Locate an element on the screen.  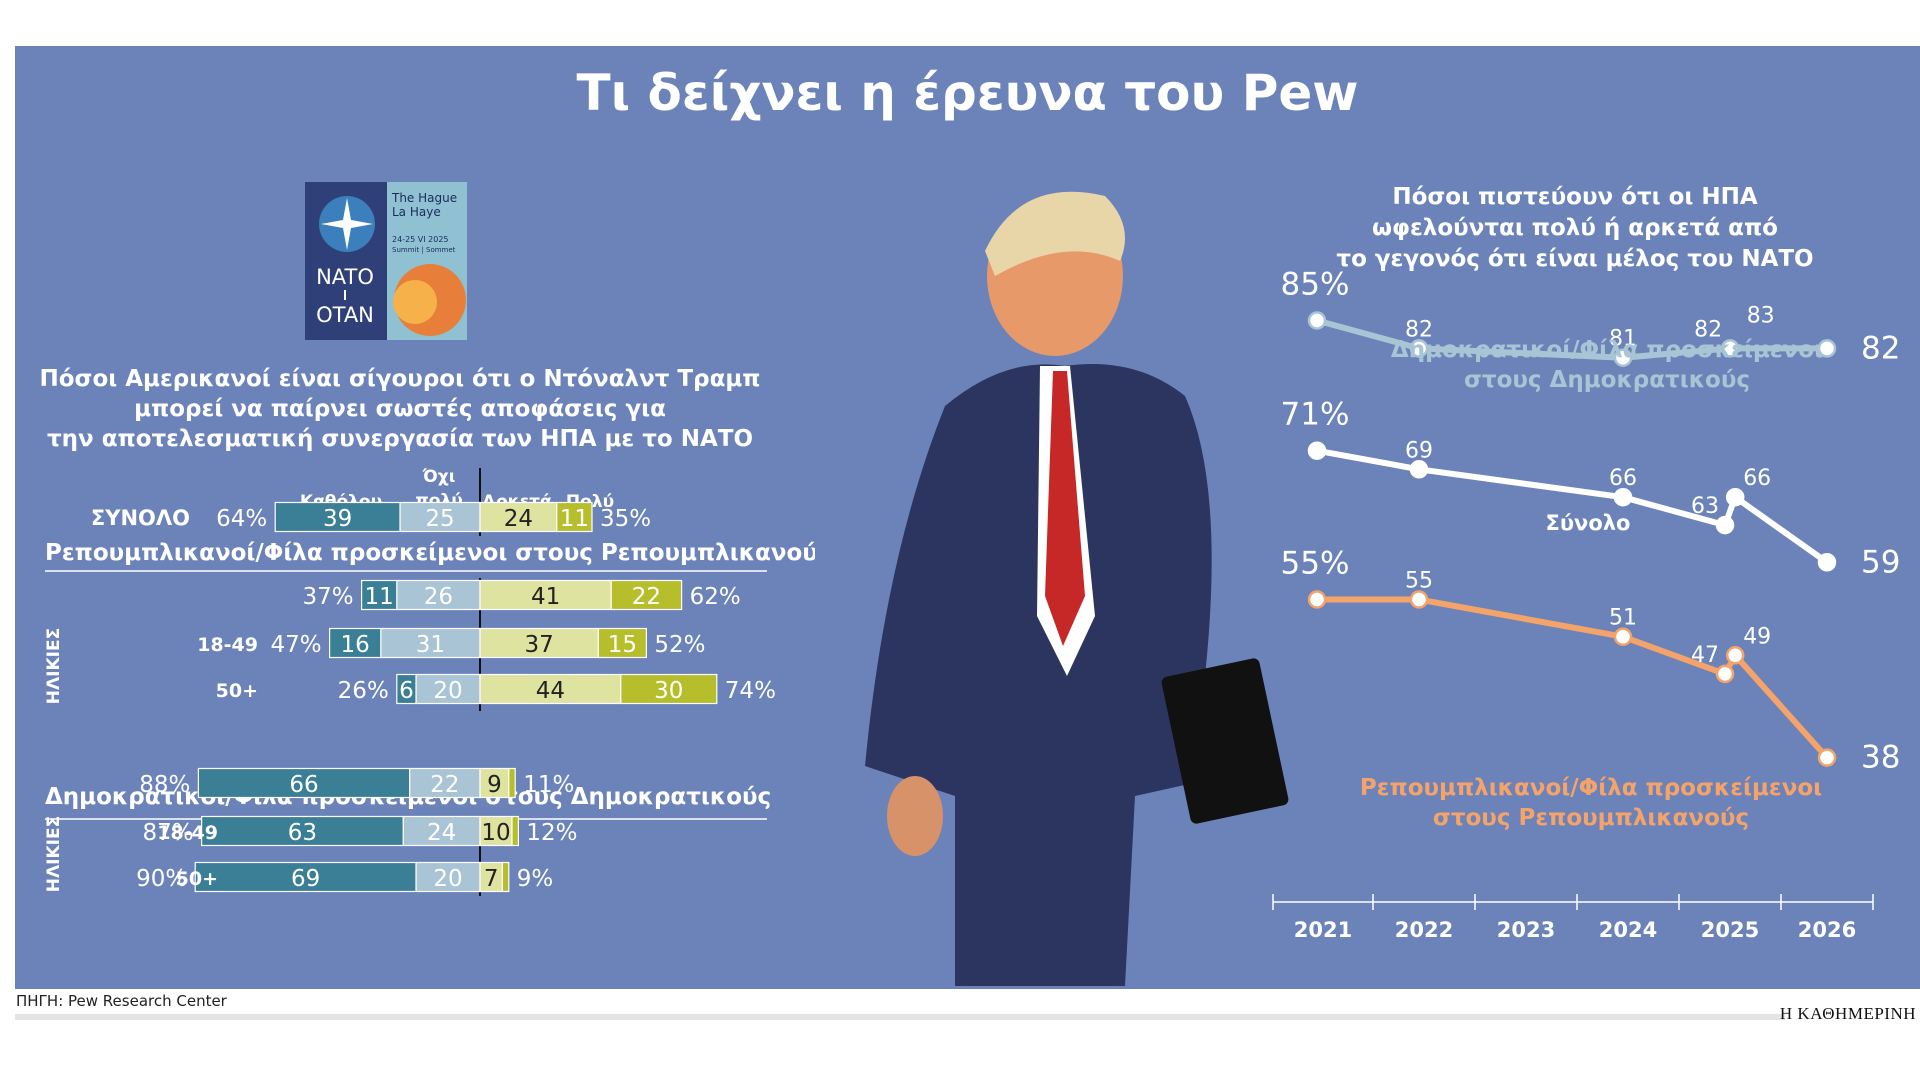
neg-total-label: 64% is located at coordinates (241, 519).